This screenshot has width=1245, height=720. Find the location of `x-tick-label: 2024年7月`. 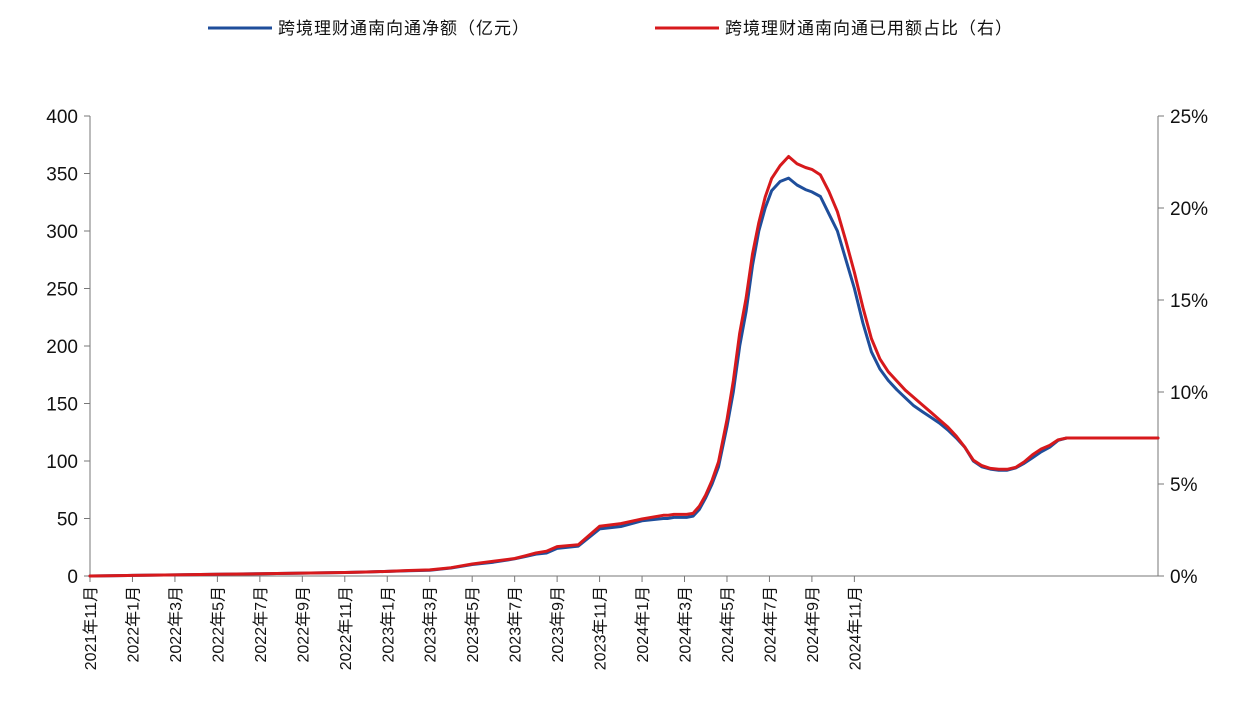

x-tick-label: 2024年7月 is located at coordinates (770, 624).